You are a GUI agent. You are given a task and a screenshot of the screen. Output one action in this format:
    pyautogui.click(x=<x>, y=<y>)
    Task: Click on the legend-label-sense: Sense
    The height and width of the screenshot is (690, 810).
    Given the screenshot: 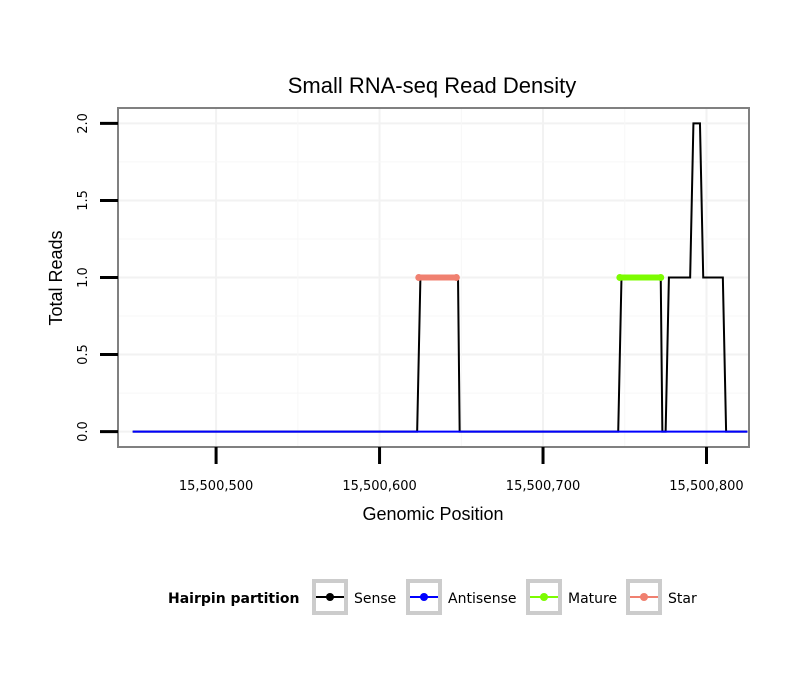 What is the action you would take?
    pyautogui.click(x=375, y=599)
    